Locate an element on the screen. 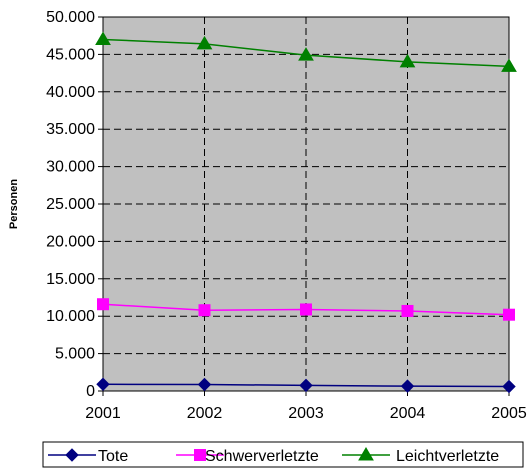 The image size is (531, 468). legend-label-schwerverletzte: Schwerverletzte is located at coordinates (262, 456).